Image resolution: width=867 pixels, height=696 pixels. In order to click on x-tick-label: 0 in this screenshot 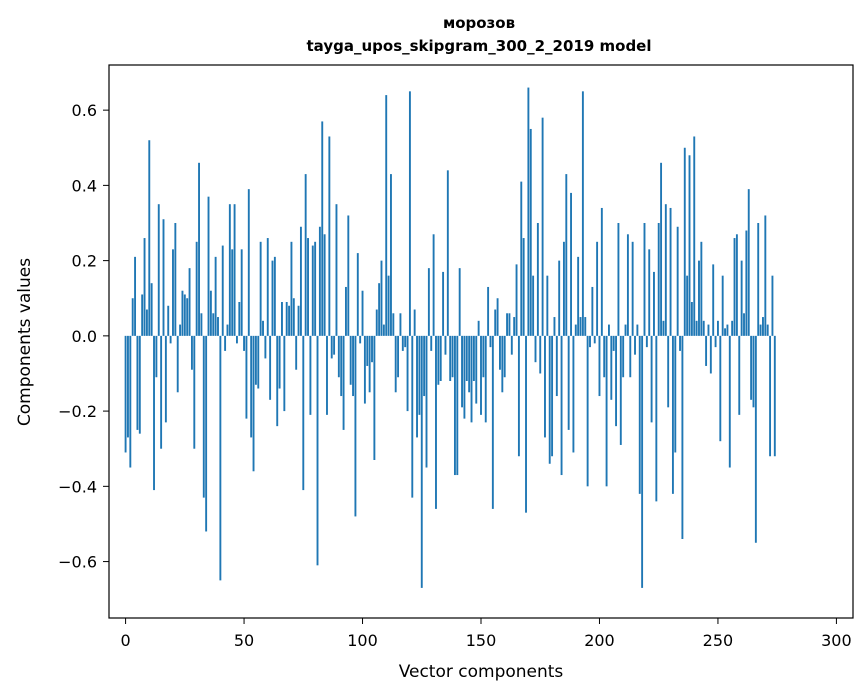, I will do `click(125, 640)`.